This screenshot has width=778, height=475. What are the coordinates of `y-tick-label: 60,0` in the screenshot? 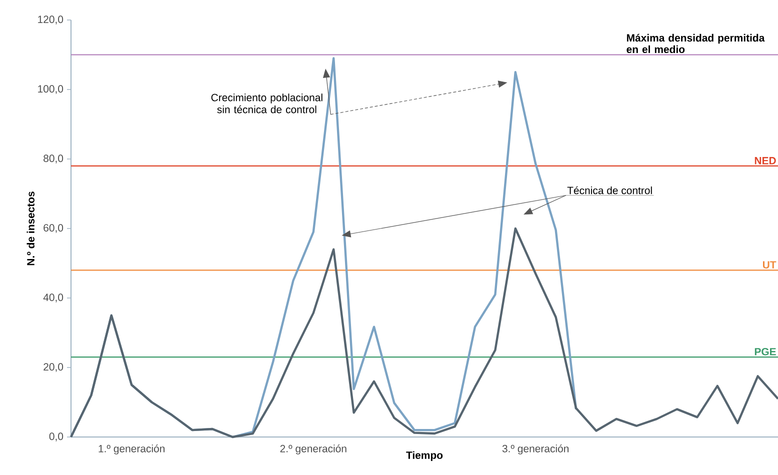 It's located at (54, 228).